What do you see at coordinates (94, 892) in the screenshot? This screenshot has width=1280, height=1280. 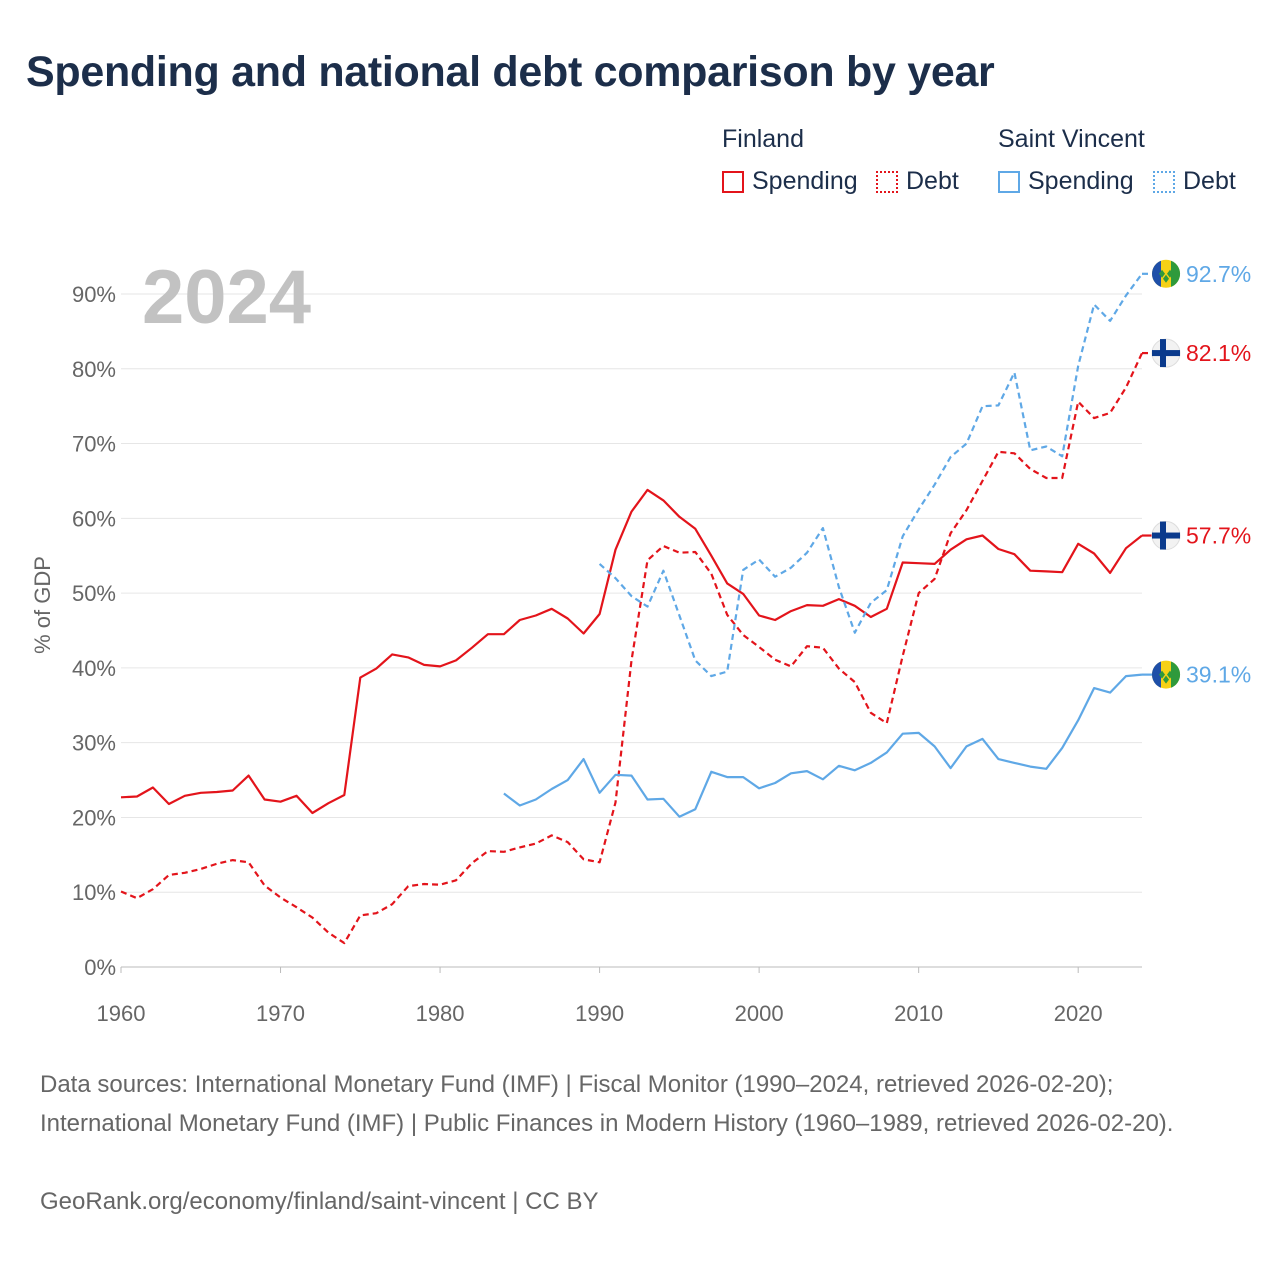 I see `y-tick-label: 10%` at bounding box center [94, 892].